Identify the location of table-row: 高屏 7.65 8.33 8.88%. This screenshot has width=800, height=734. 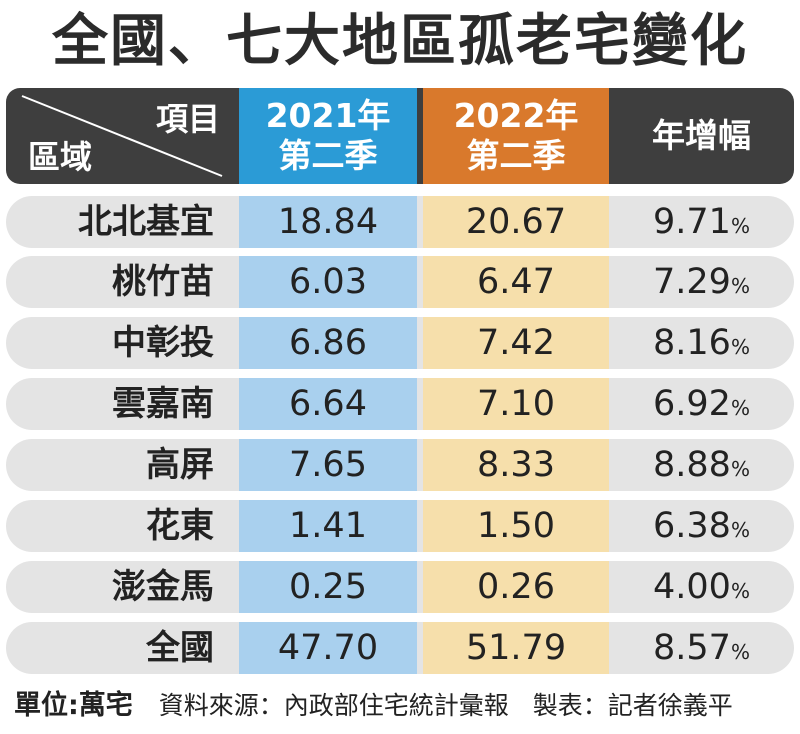
(400, 465).